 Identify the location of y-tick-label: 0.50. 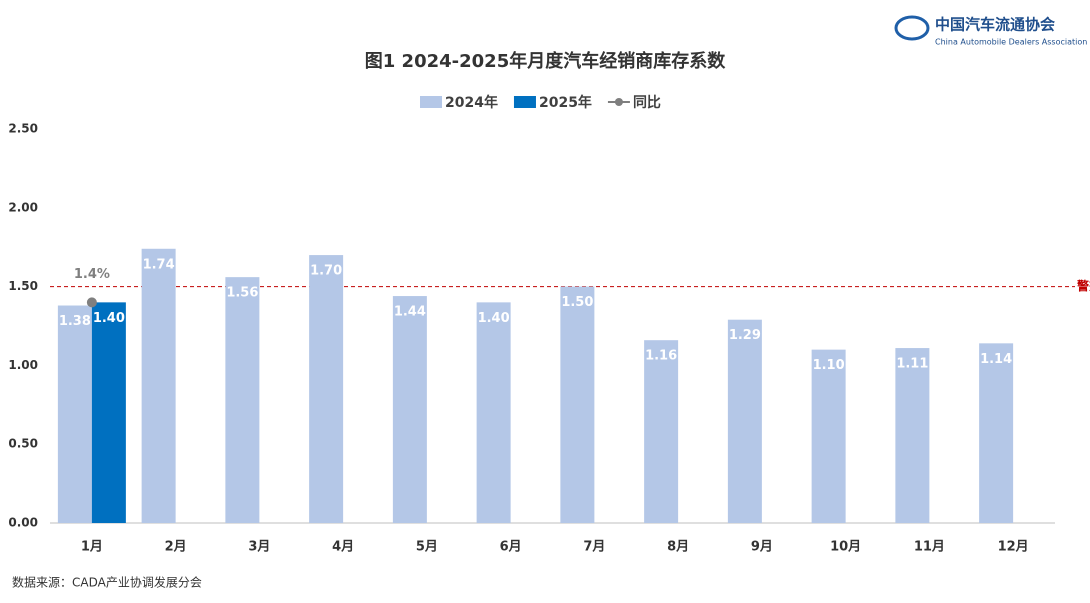
(23, 444).